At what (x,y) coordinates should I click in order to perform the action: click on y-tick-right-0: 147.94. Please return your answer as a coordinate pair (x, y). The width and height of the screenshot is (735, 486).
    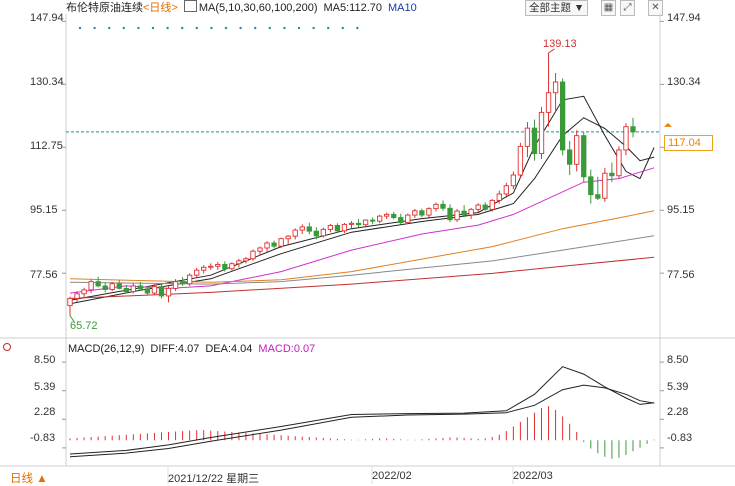
    Looking at the image, I should click on (684, 18).